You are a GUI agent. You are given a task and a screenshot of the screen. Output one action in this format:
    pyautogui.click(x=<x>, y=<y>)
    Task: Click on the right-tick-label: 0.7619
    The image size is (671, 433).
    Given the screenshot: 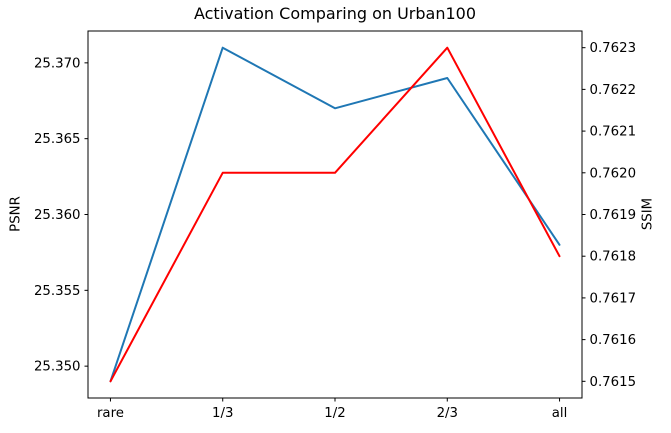 What is the action you would take?
    pyautogui.click(x=613, y=215)
    